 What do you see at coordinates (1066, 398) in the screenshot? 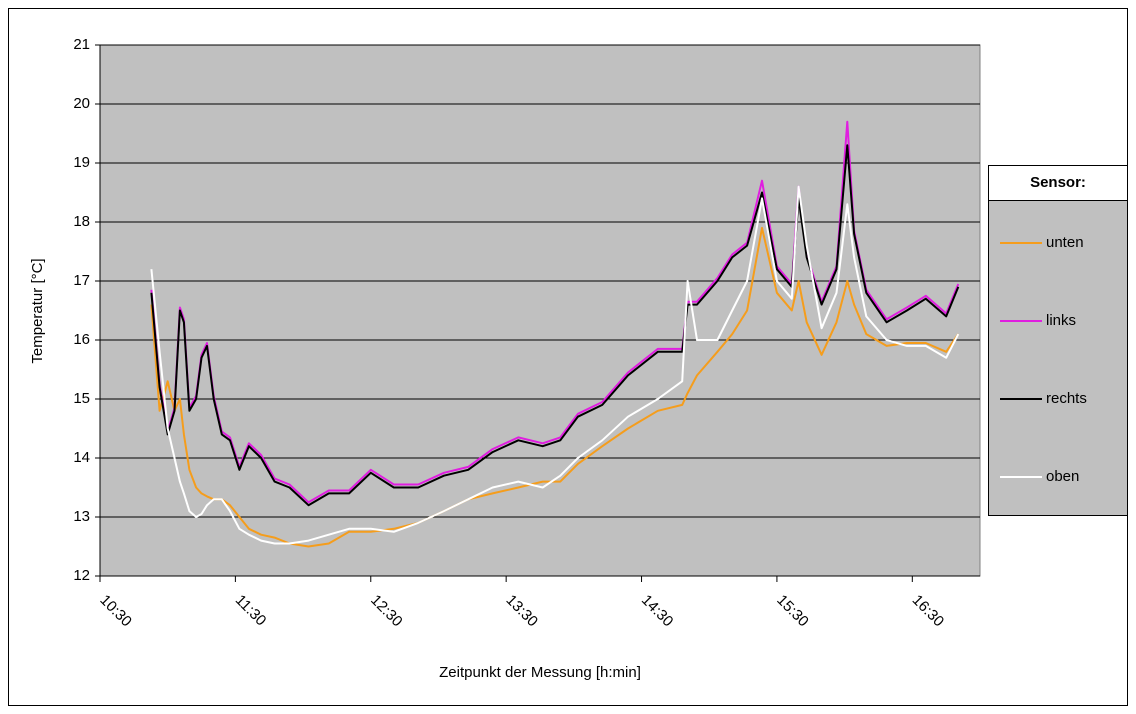
I see `legend-label: rechts` at bounding box center [1066, 398].